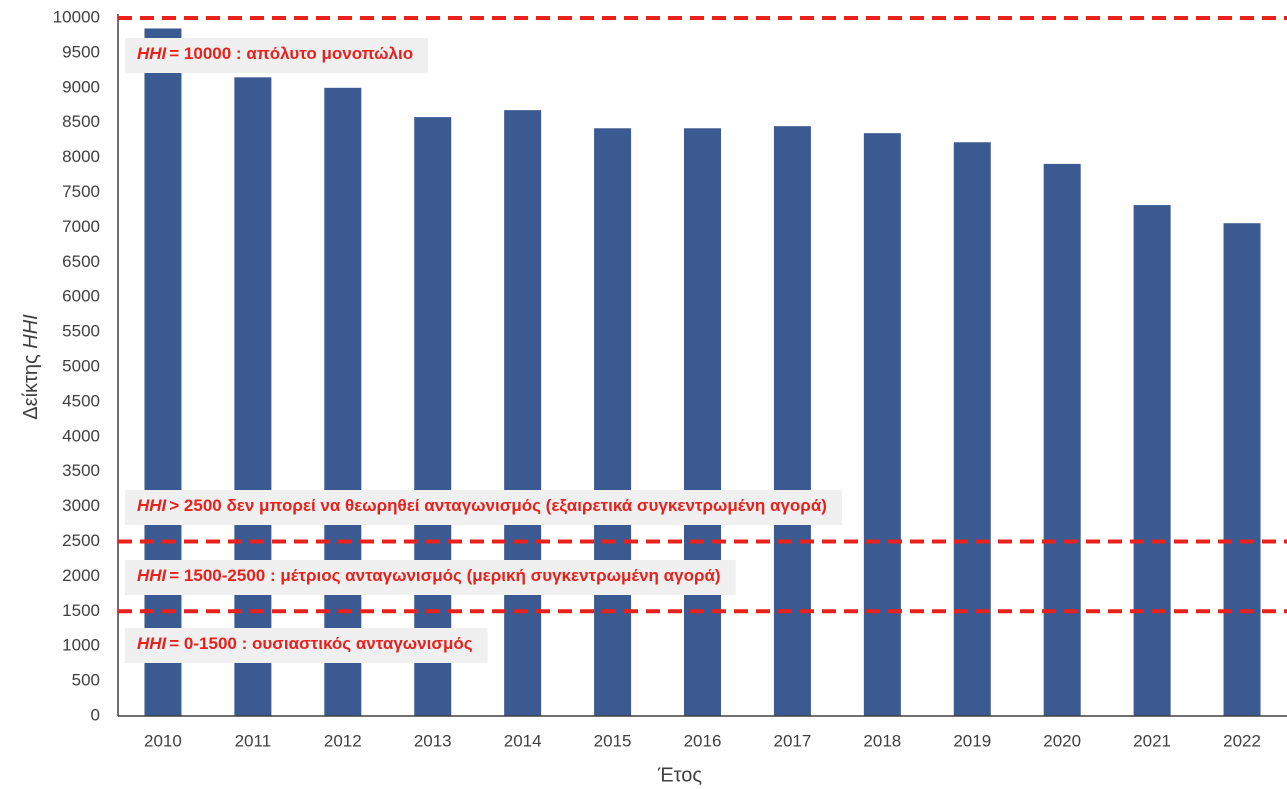 This screenshot has width=1287, height=789. I want to click on x-tick-label: 2022, so click(1242, 740).